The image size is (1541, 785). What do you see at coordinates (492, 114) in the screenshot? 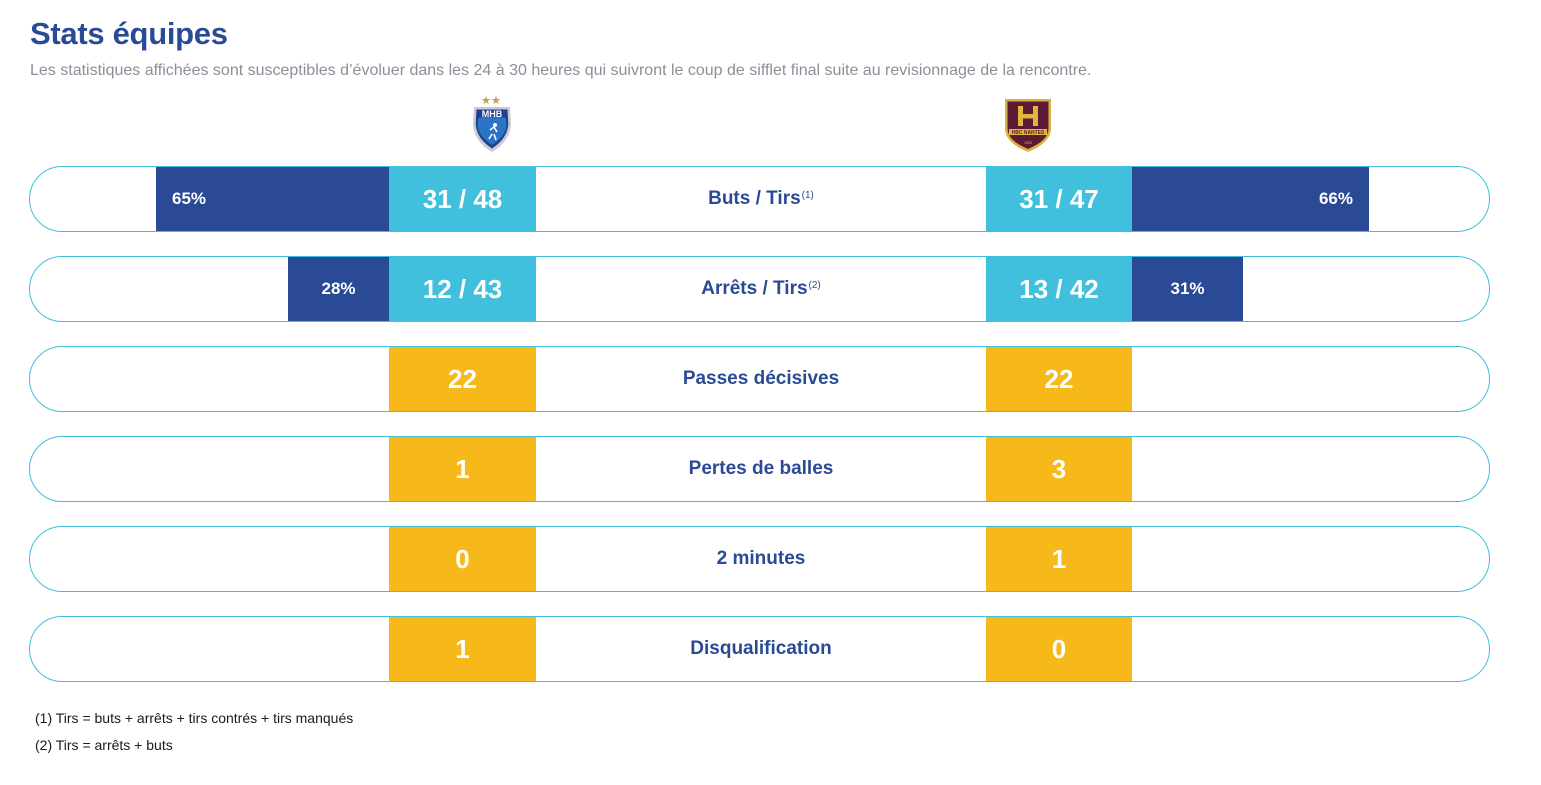
I see `svg-text: MHB` at bounding box center [492, 114].